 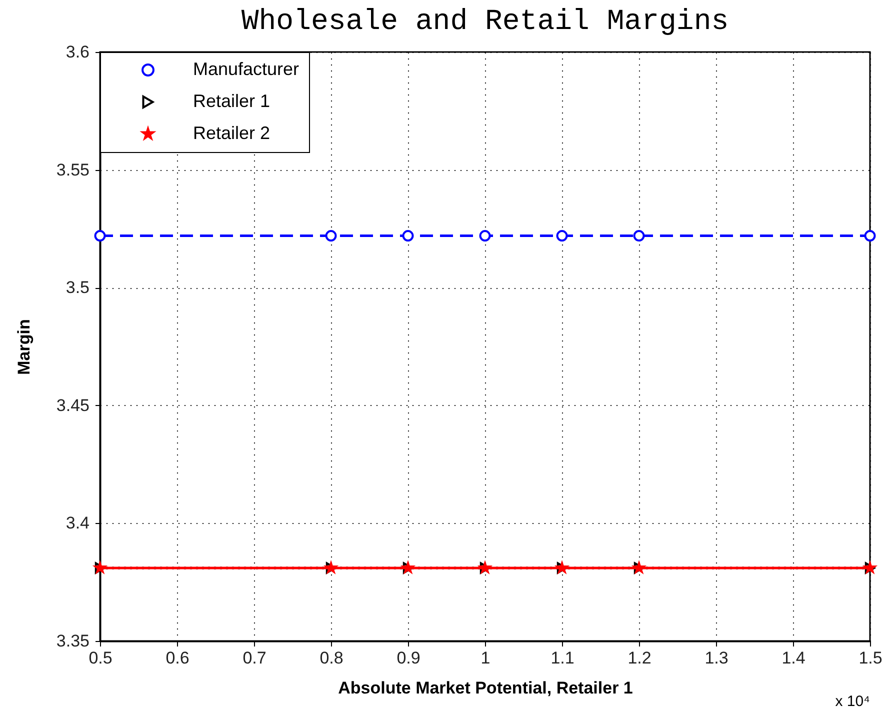 I want to click on x-axis-title: Absolute Market Potential, Retailer 1, so click(x=485, y=688).